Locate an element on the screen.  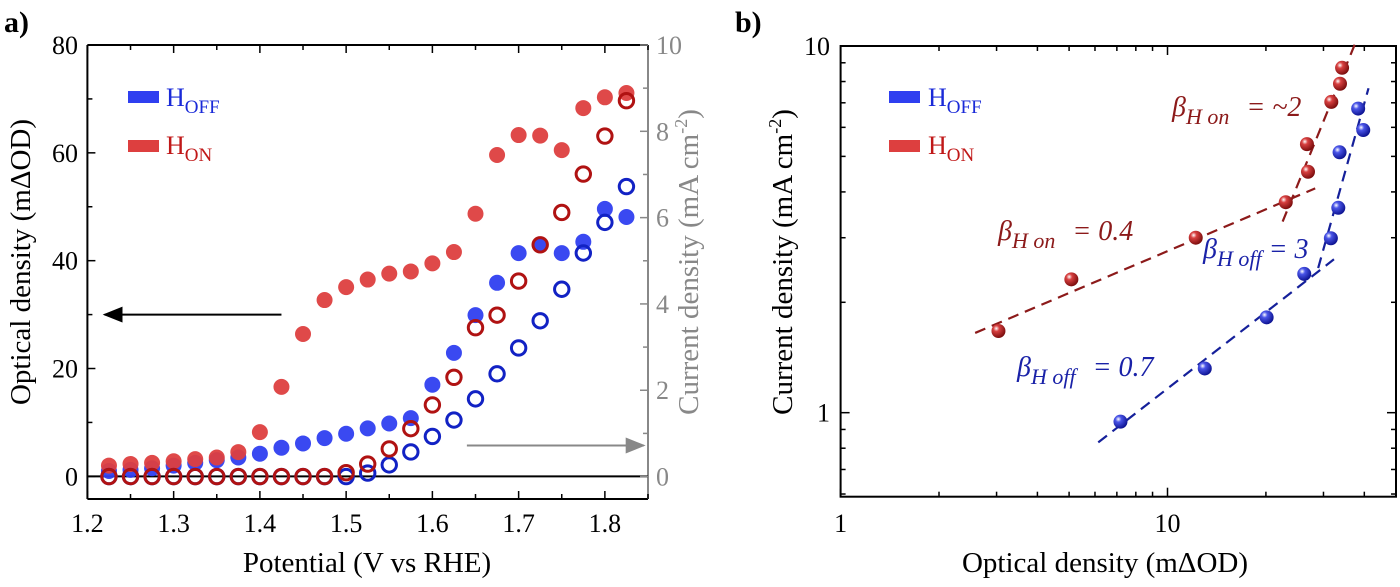
y2-tick-label: 0 is located at coordinates (662, 477).